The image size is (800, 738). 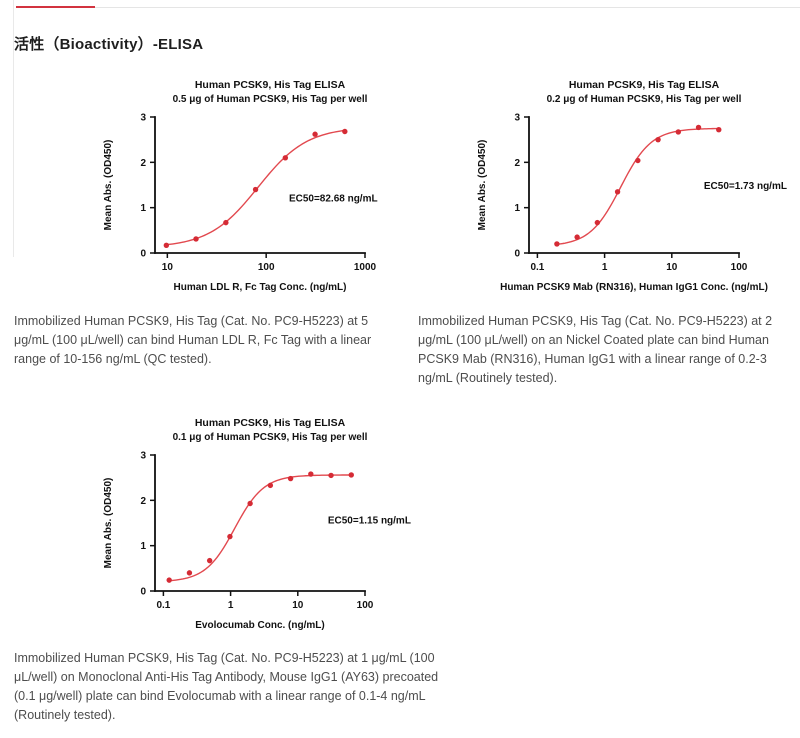 What do you see at coordinates (55, 7) in the screenshot?
I see `active-tab-underline` at bounding box center [55, 7].